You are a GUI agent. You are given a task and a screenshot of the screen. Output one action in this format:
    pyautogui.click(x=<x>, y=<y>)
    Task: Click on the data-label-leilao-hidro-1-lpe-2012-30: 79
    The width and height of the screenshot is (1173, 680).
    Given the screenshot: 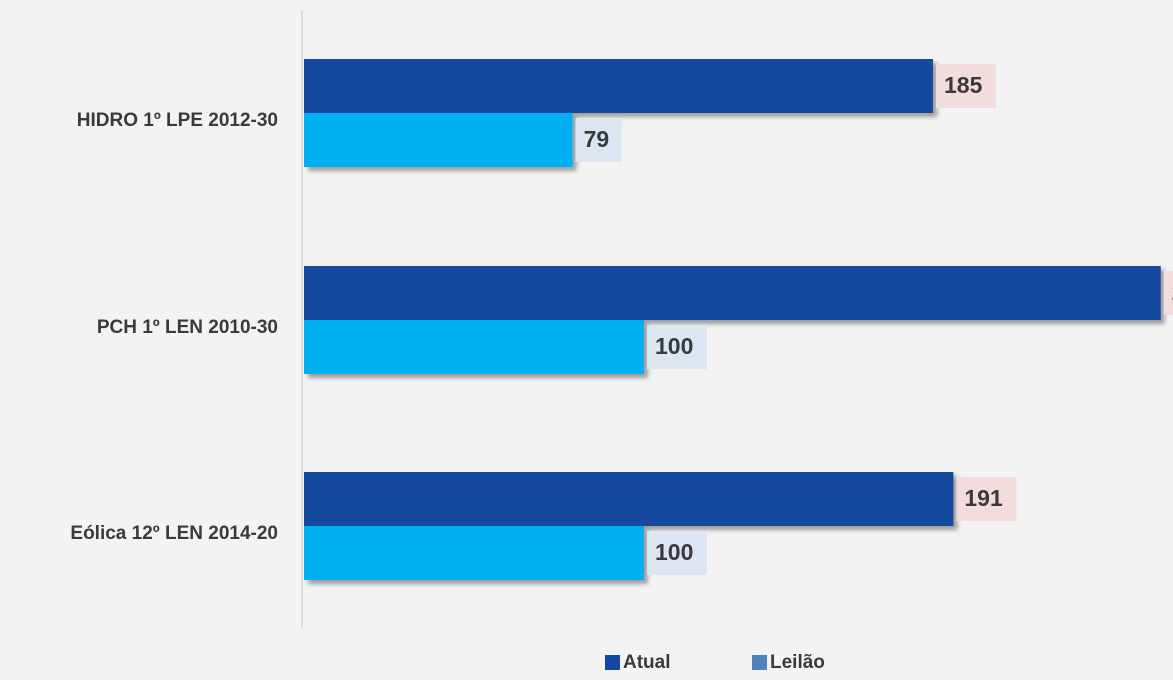 What is the action you would take?
    pyautogui.click(x=597, y=139)
    